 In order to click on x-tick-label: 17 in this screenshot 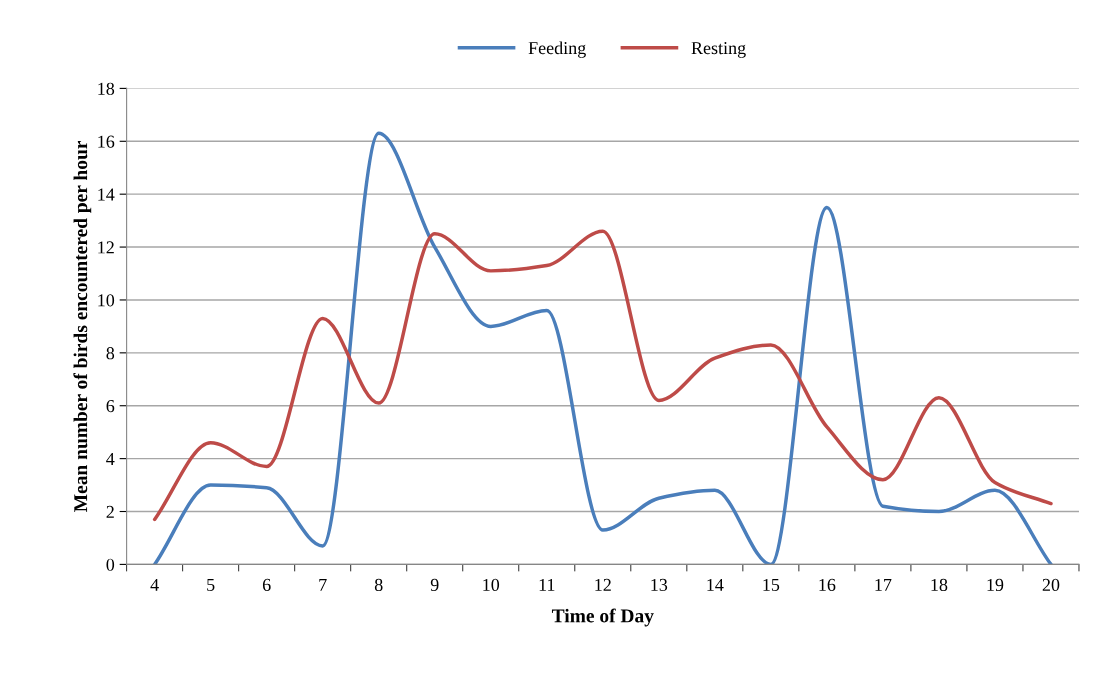, I will do `click(883, 584)`.